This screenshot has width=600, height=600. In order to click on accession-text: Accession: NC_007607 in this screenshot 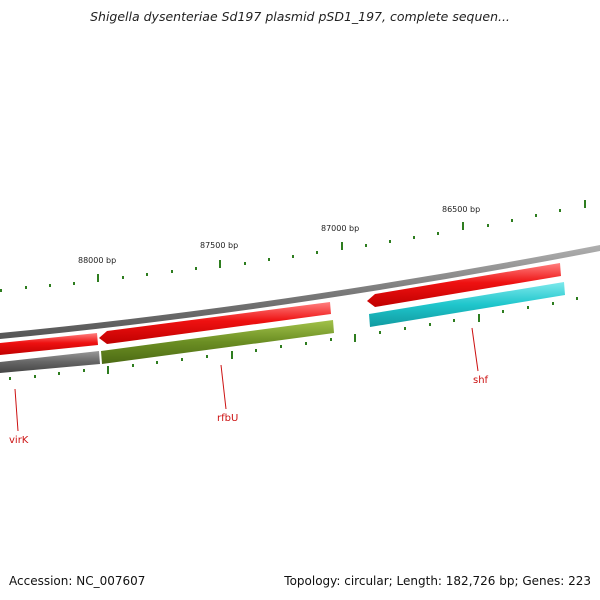, I will do `click(77, 581)`.